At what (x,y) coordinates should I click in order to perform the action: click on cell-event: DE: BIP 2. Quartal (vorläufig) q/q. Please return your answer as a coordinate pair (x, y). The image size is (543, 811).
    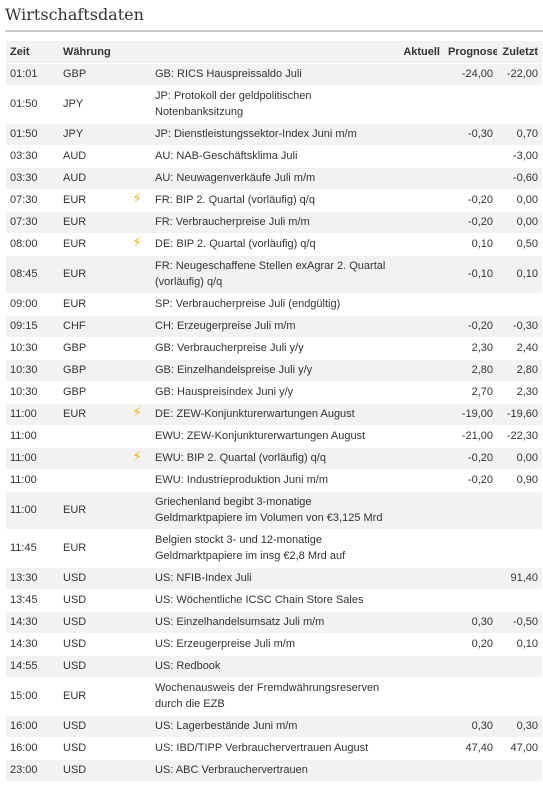
    Looking at the image, I should click on (273, 244).